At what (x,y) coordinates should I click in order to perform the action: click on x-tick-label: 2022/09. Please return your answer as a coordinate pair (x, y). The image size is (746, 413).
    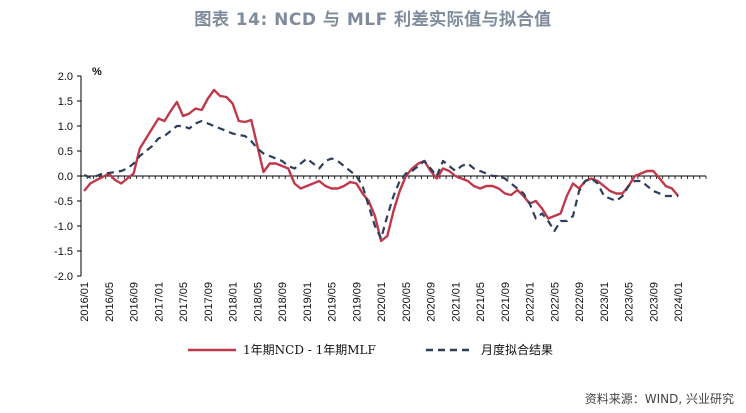
    Looking at the image, I should click on (580, 302).